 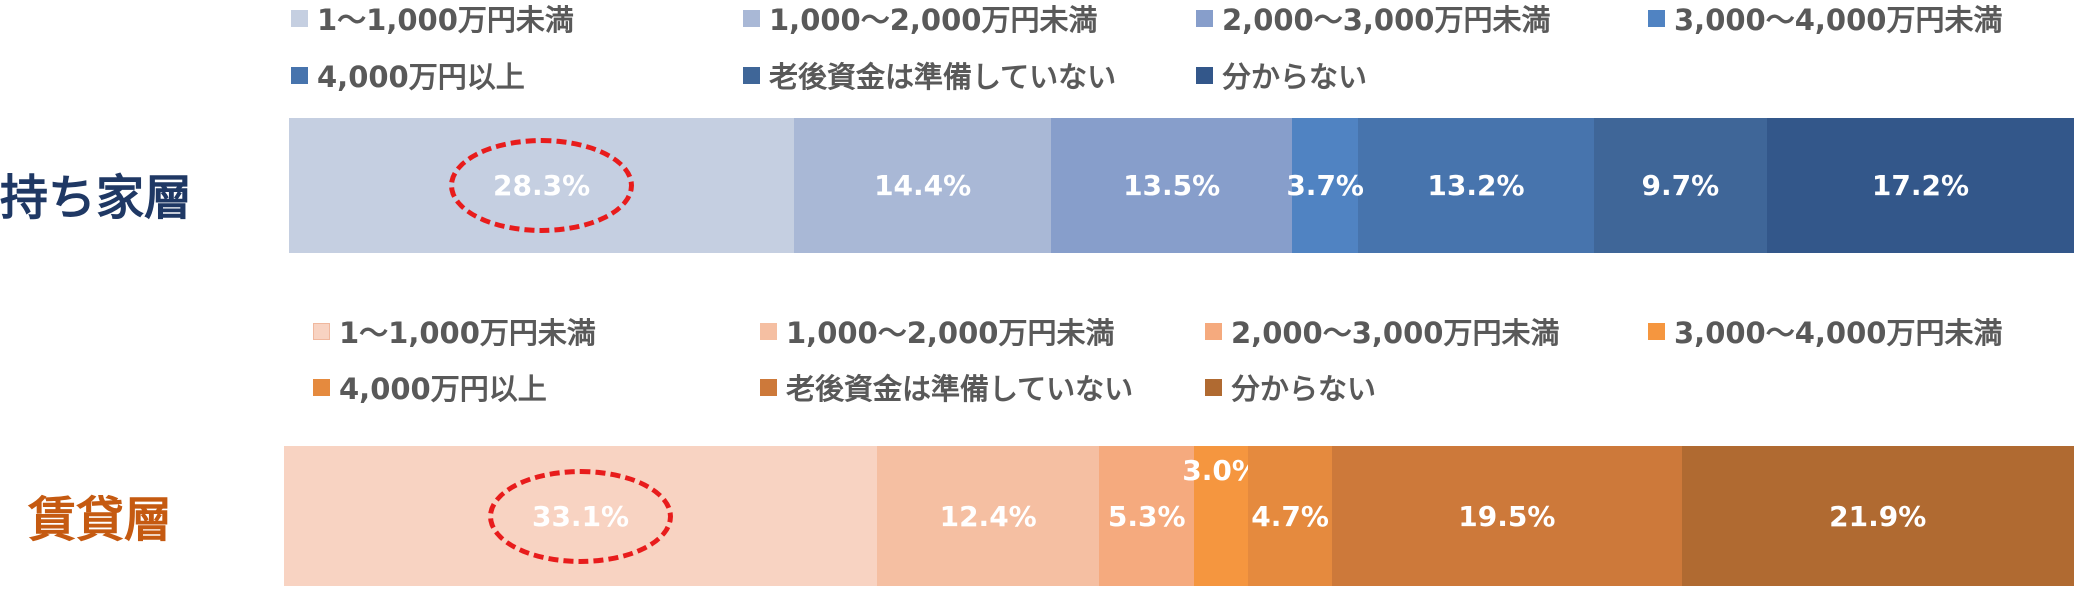 I want to click on data-label: 13.5%, so click(x=1172, y=185).